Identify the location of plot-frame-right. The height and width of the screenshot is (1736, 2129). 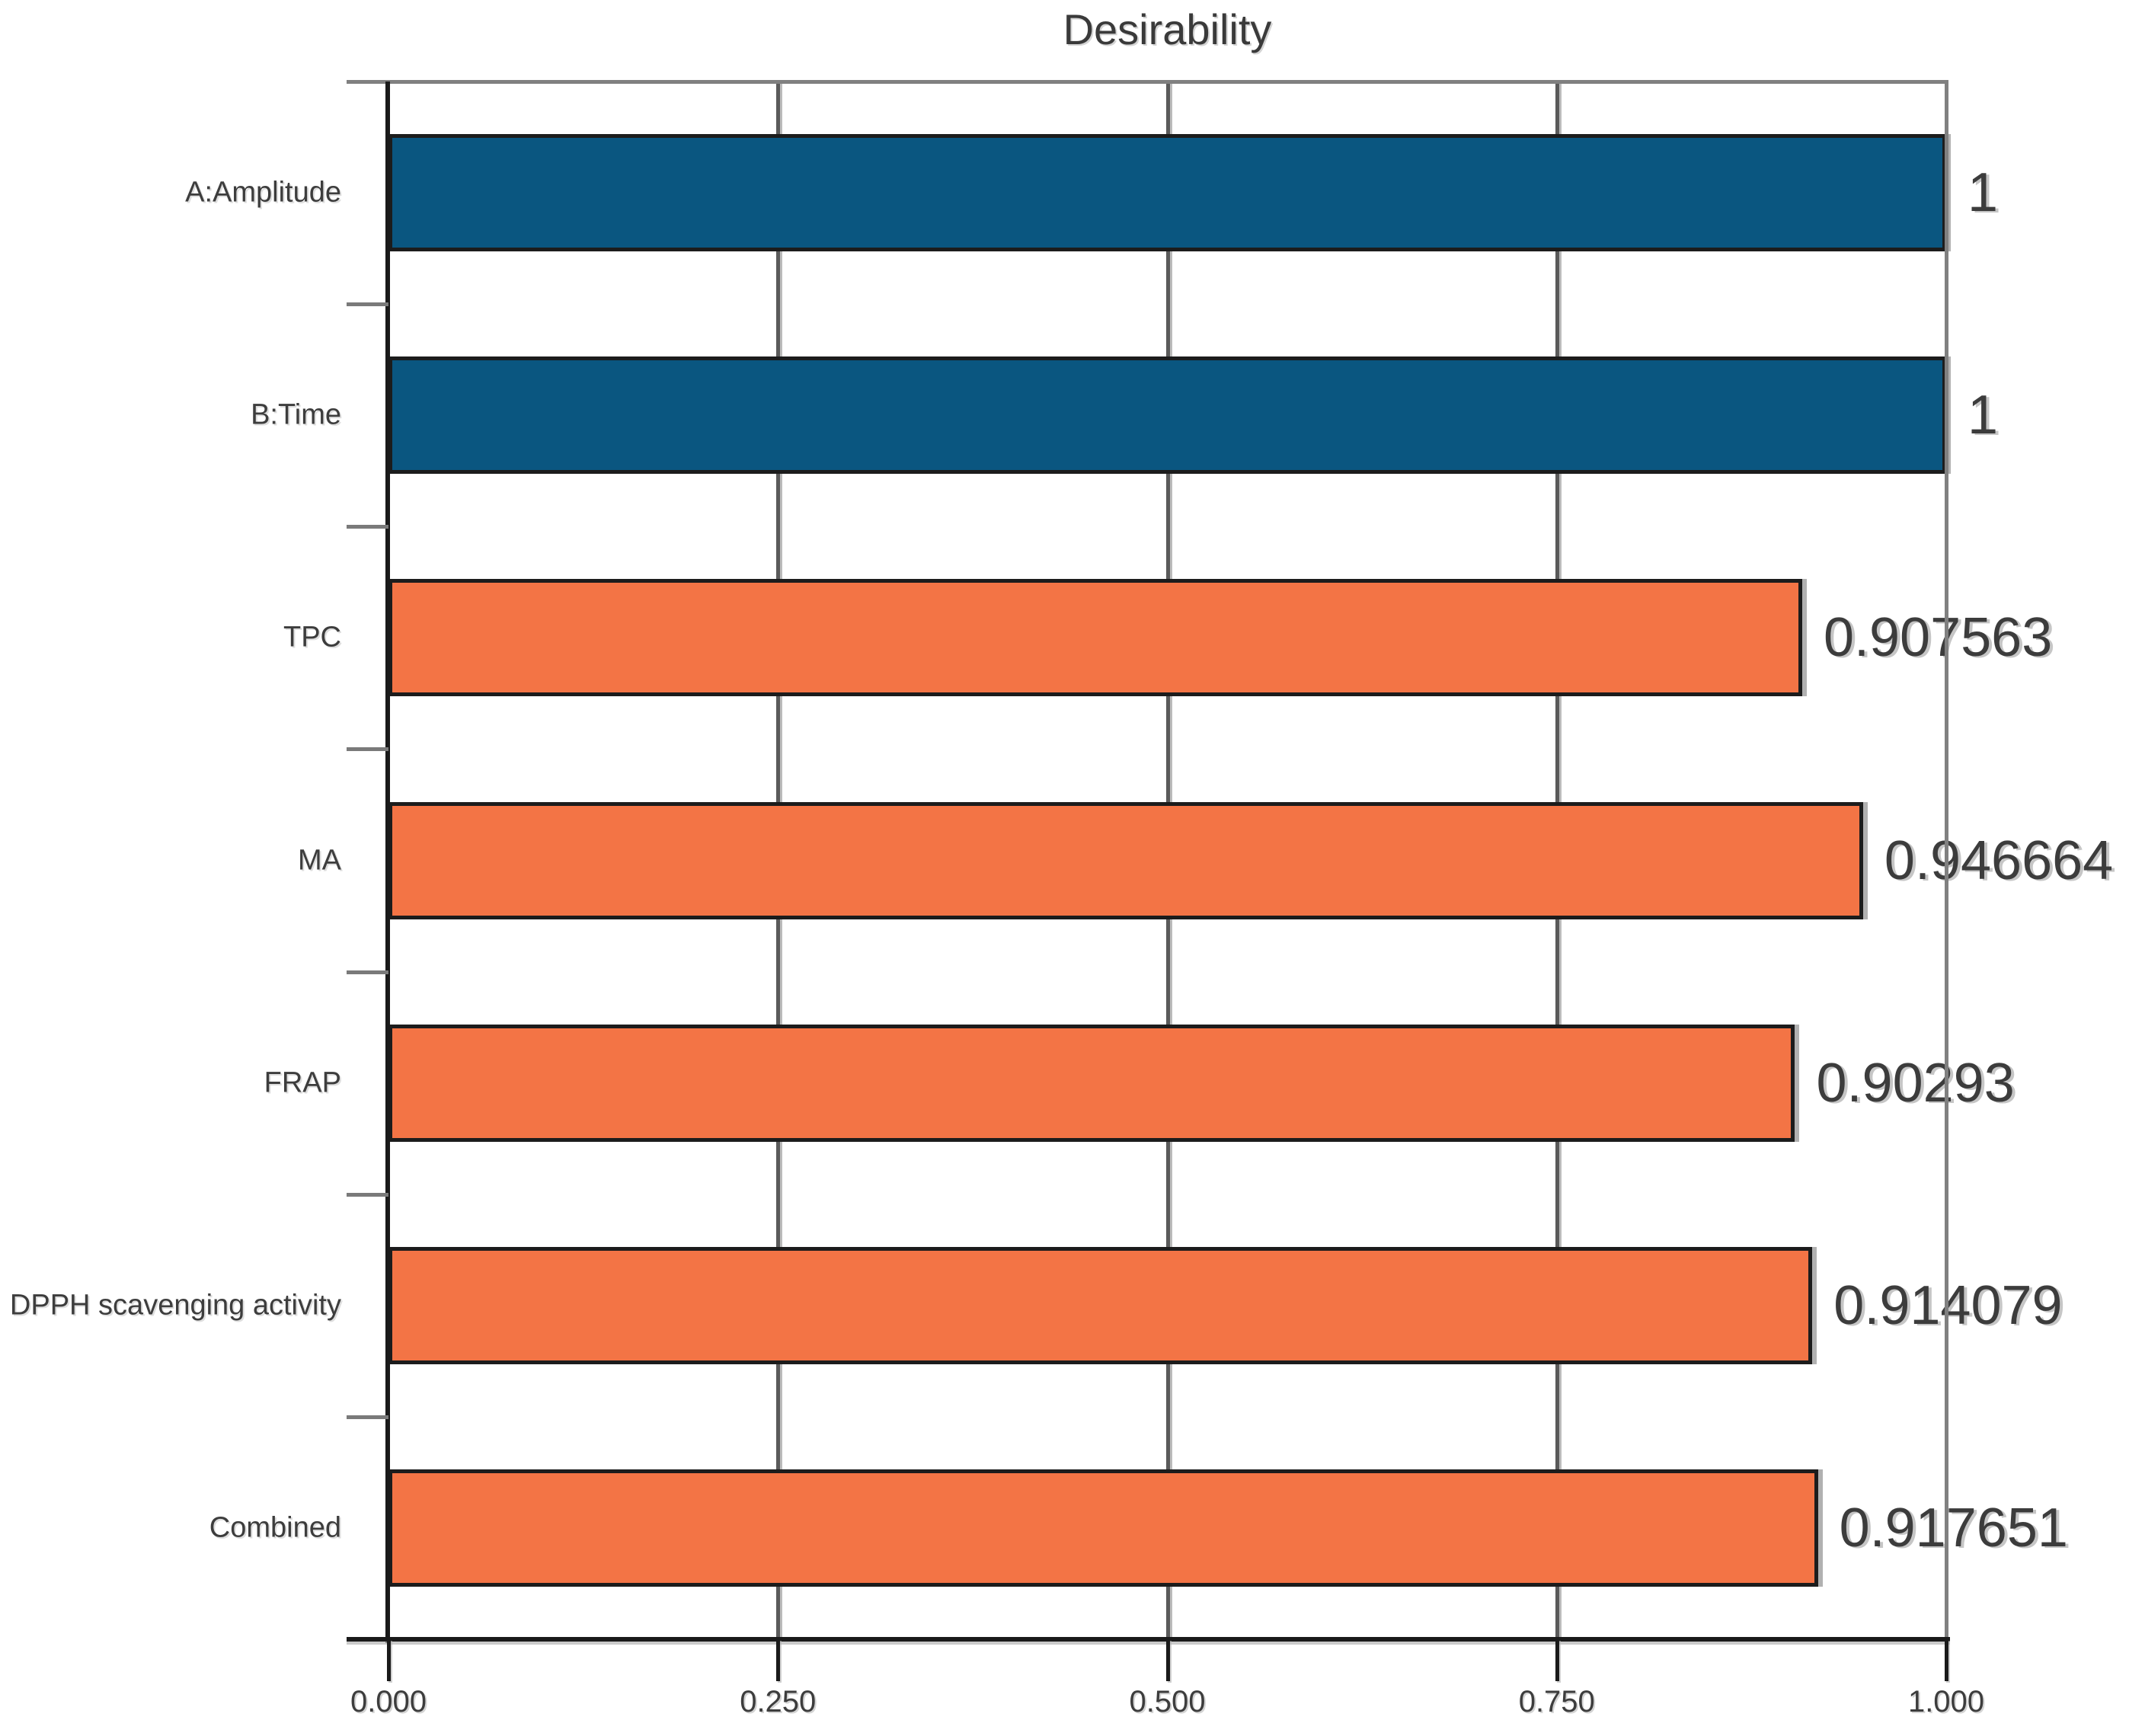
(1946, 860).